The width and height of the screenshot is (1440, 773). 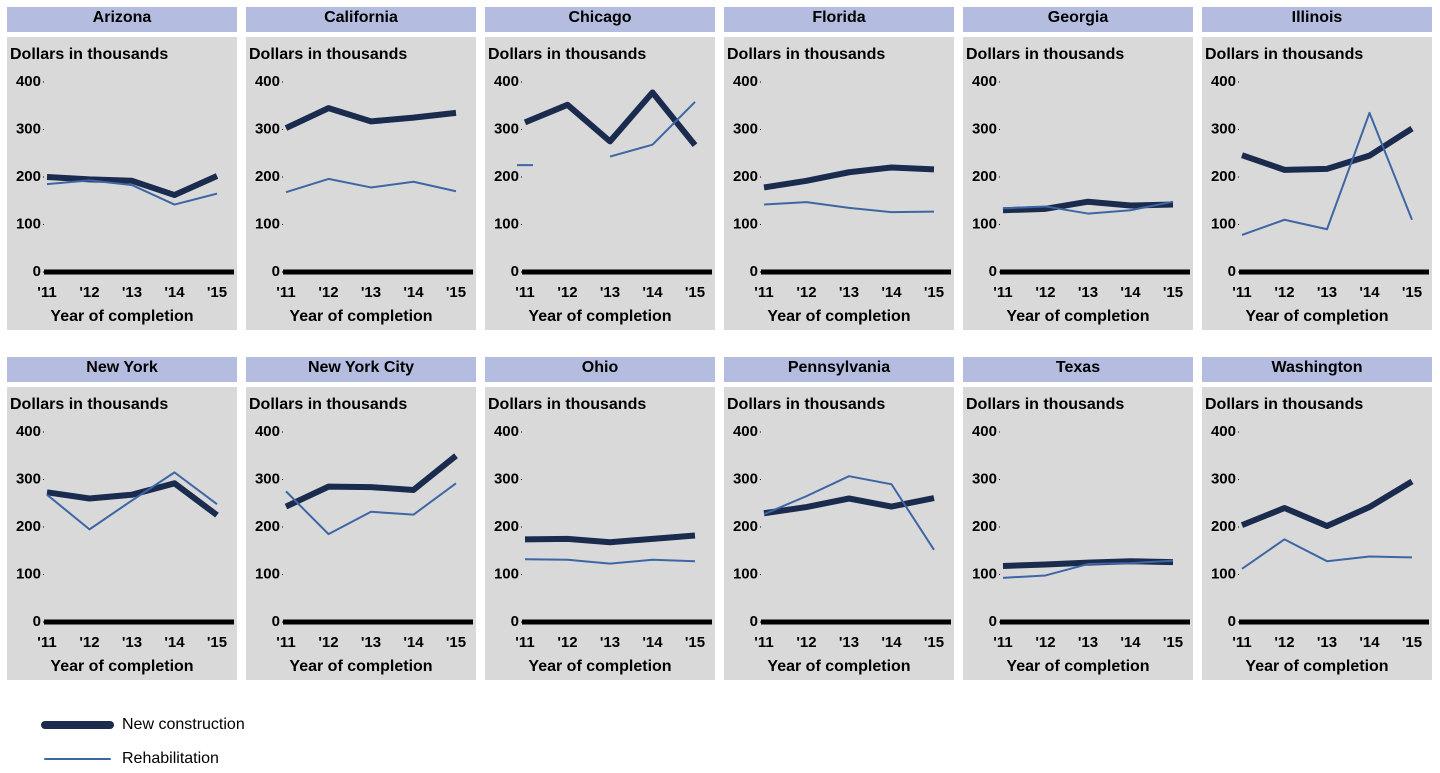 I want to click on legend-label: New construction, so click(x=183, y=724).